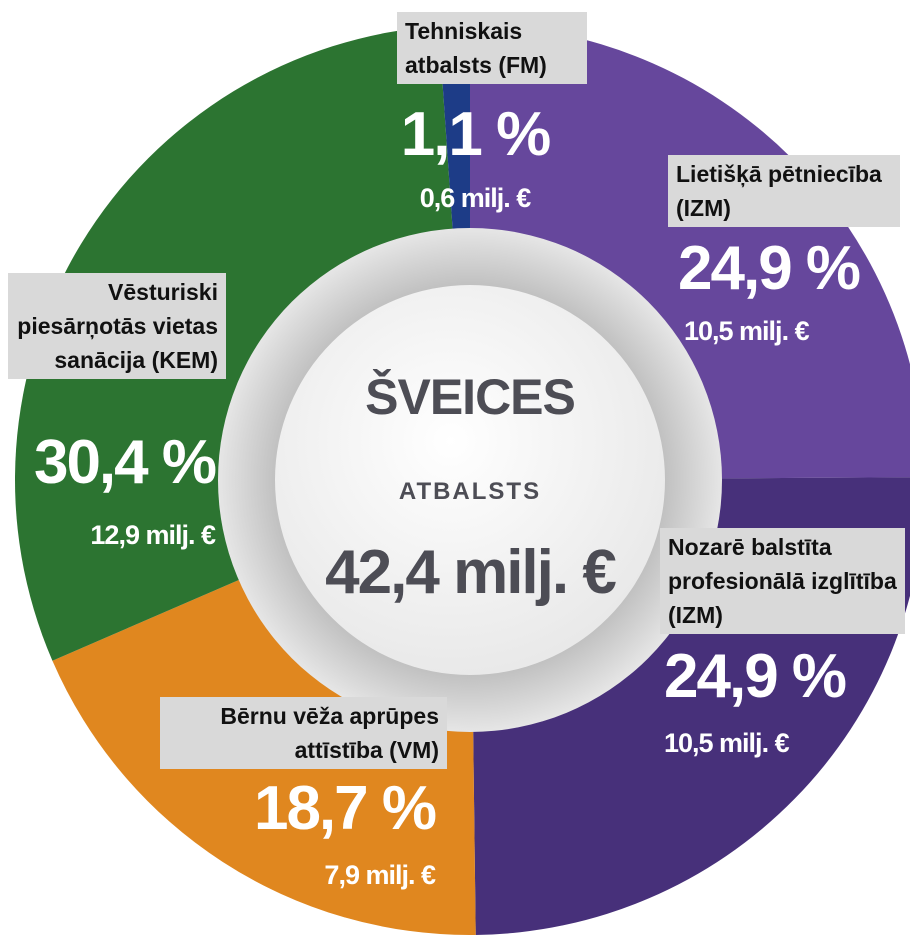 This screenshot has width=910, height=935. Describe the element at coordinates (476, 134) in the screenshot. I see `value-label: 1,1 %` at that location.